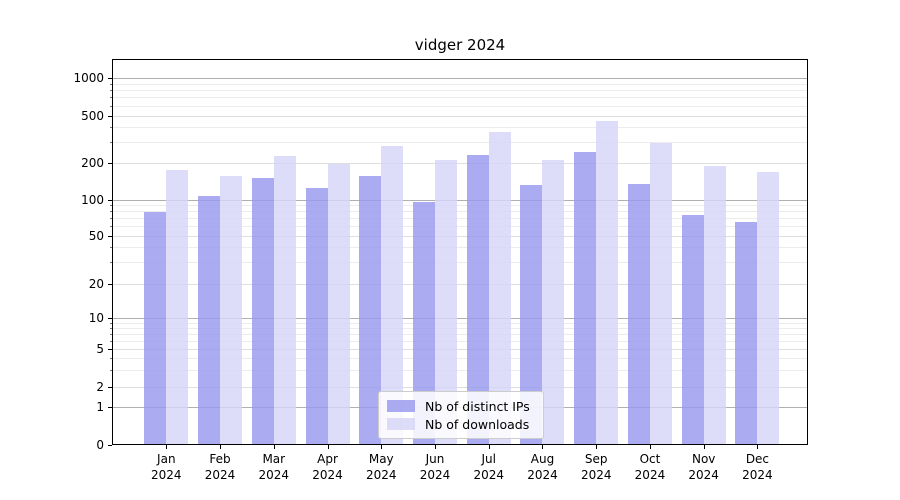 The width and height of the screenshot is (900, 500). What do you see at coordinates (166, 467) in the screenshot?
I see `x-tick-label-jan: Jan 2024` at bounding box center [166, 467].